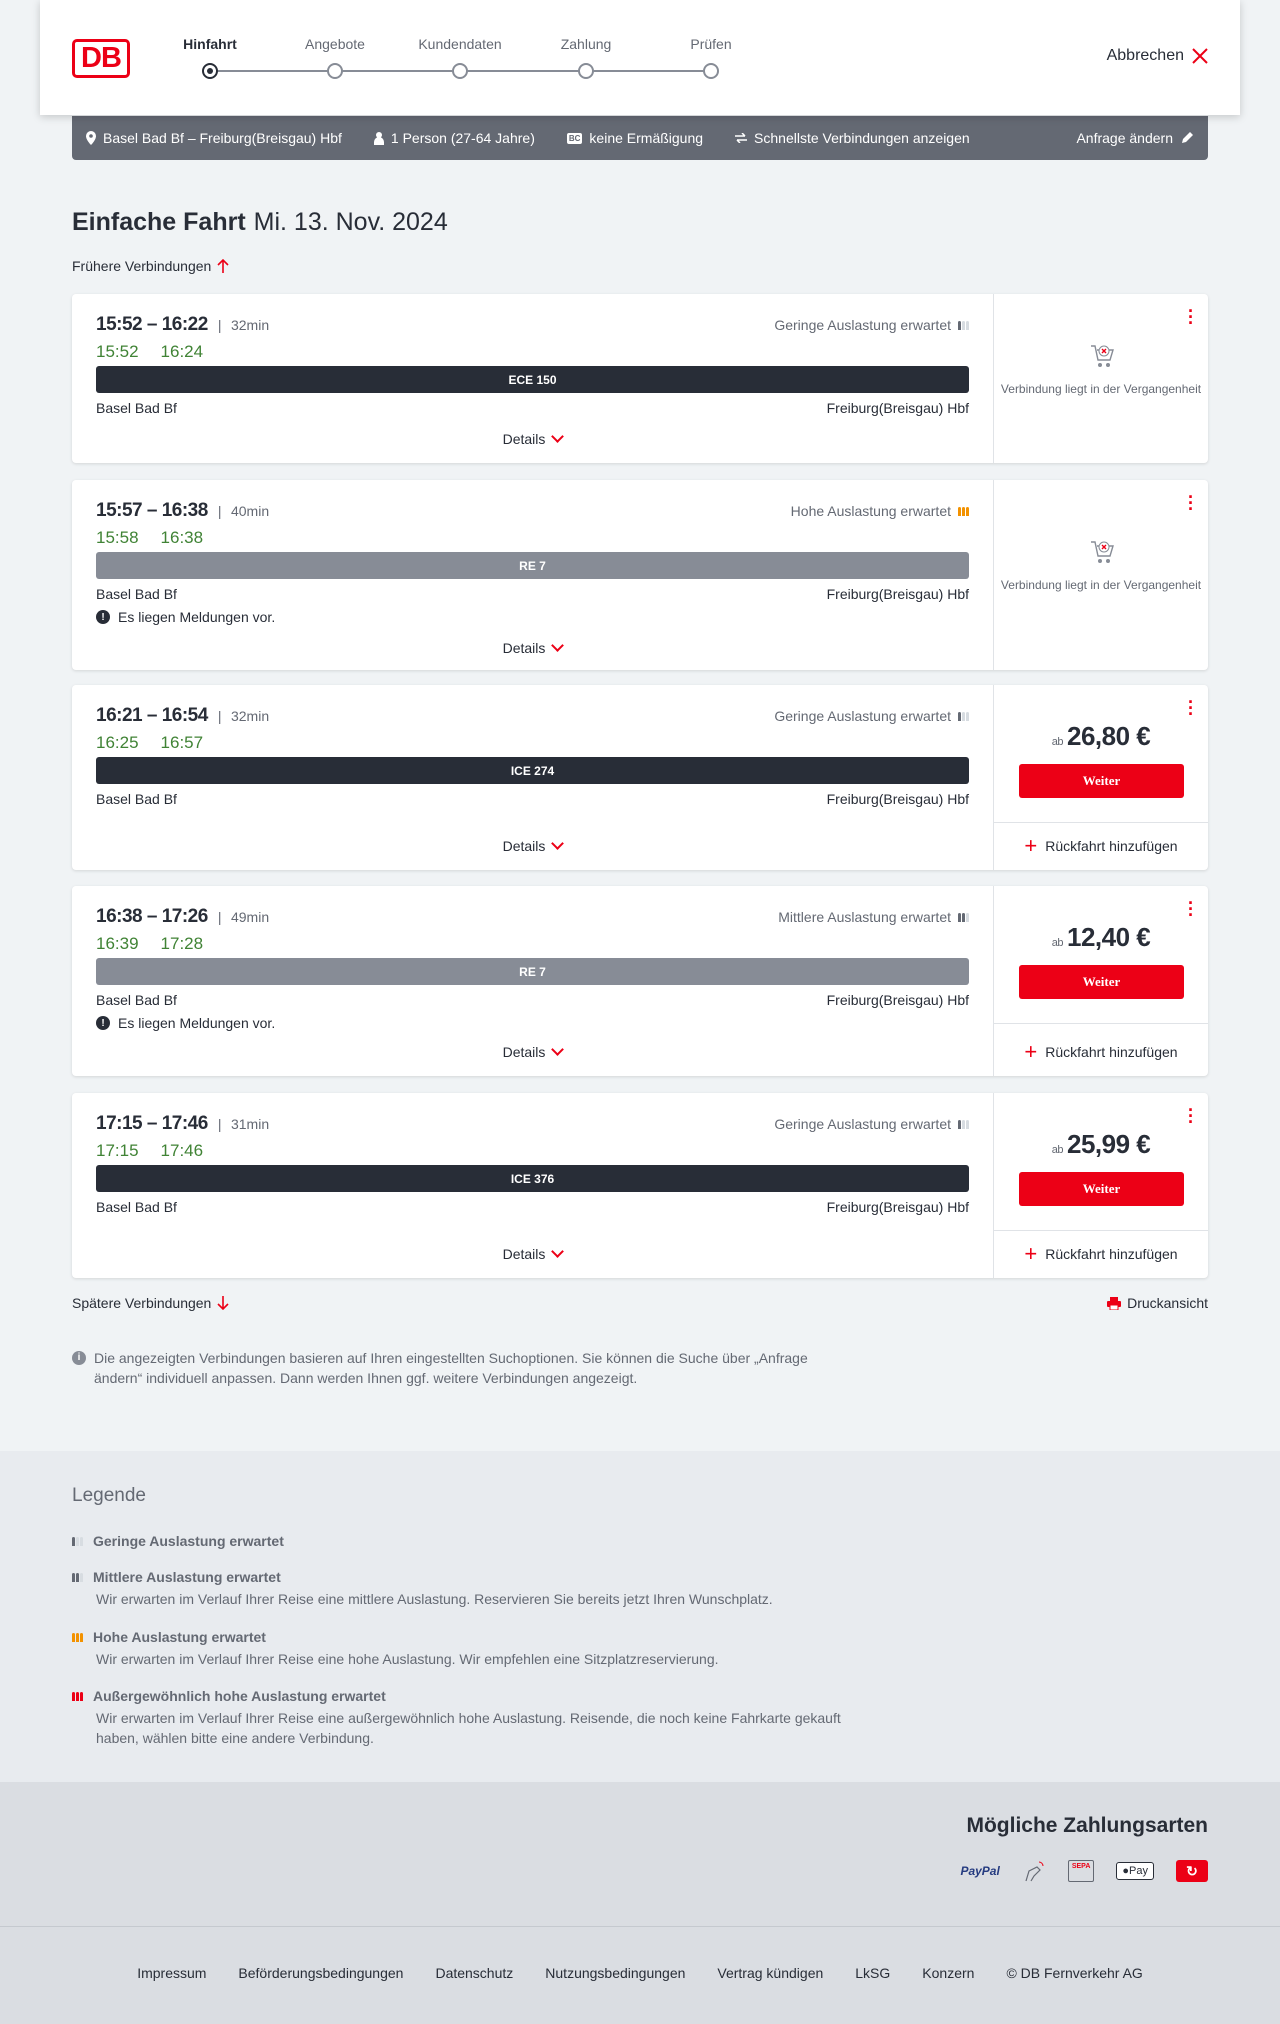  Describe the element at coordinates (149, 743) in the screenshot. I see `realtime-times: 16:25 16:57` at that location.